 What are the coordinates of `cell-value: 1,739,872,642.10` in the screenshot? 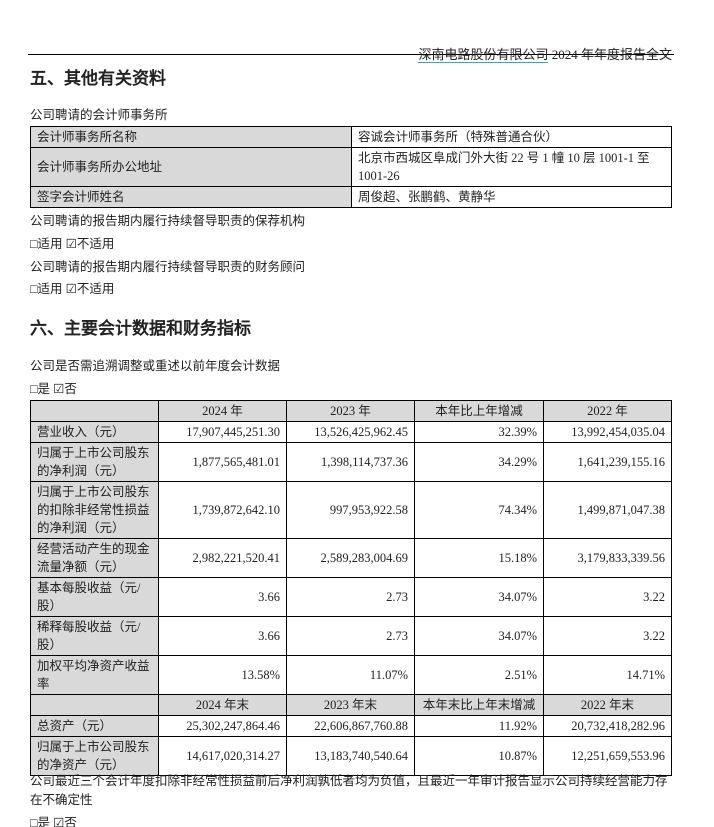 It's located at (222, 510).